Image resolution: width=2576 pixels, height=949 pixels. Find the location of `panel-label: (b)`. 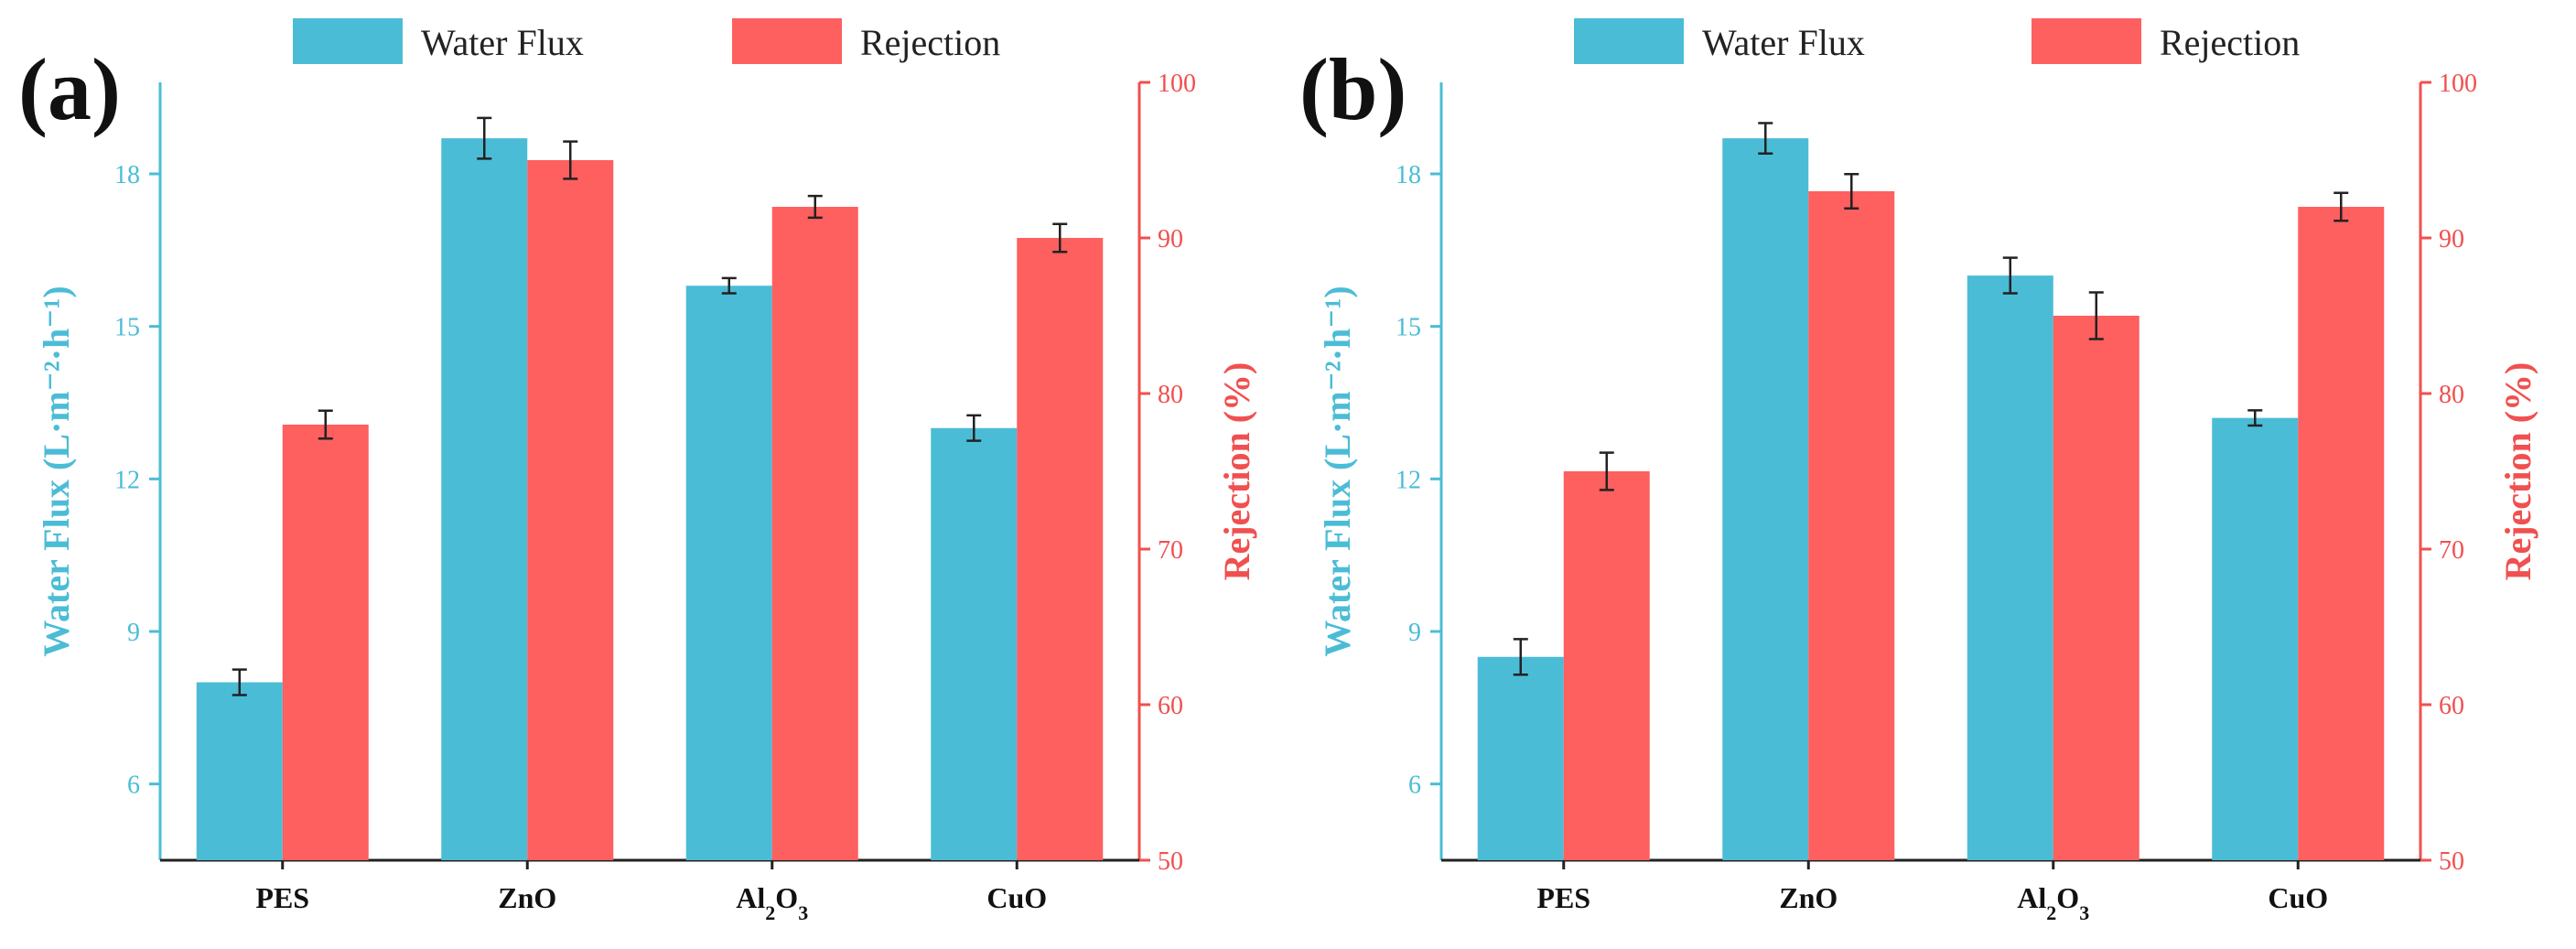

panel-label: (b) is located at coordinates (1353, 89).